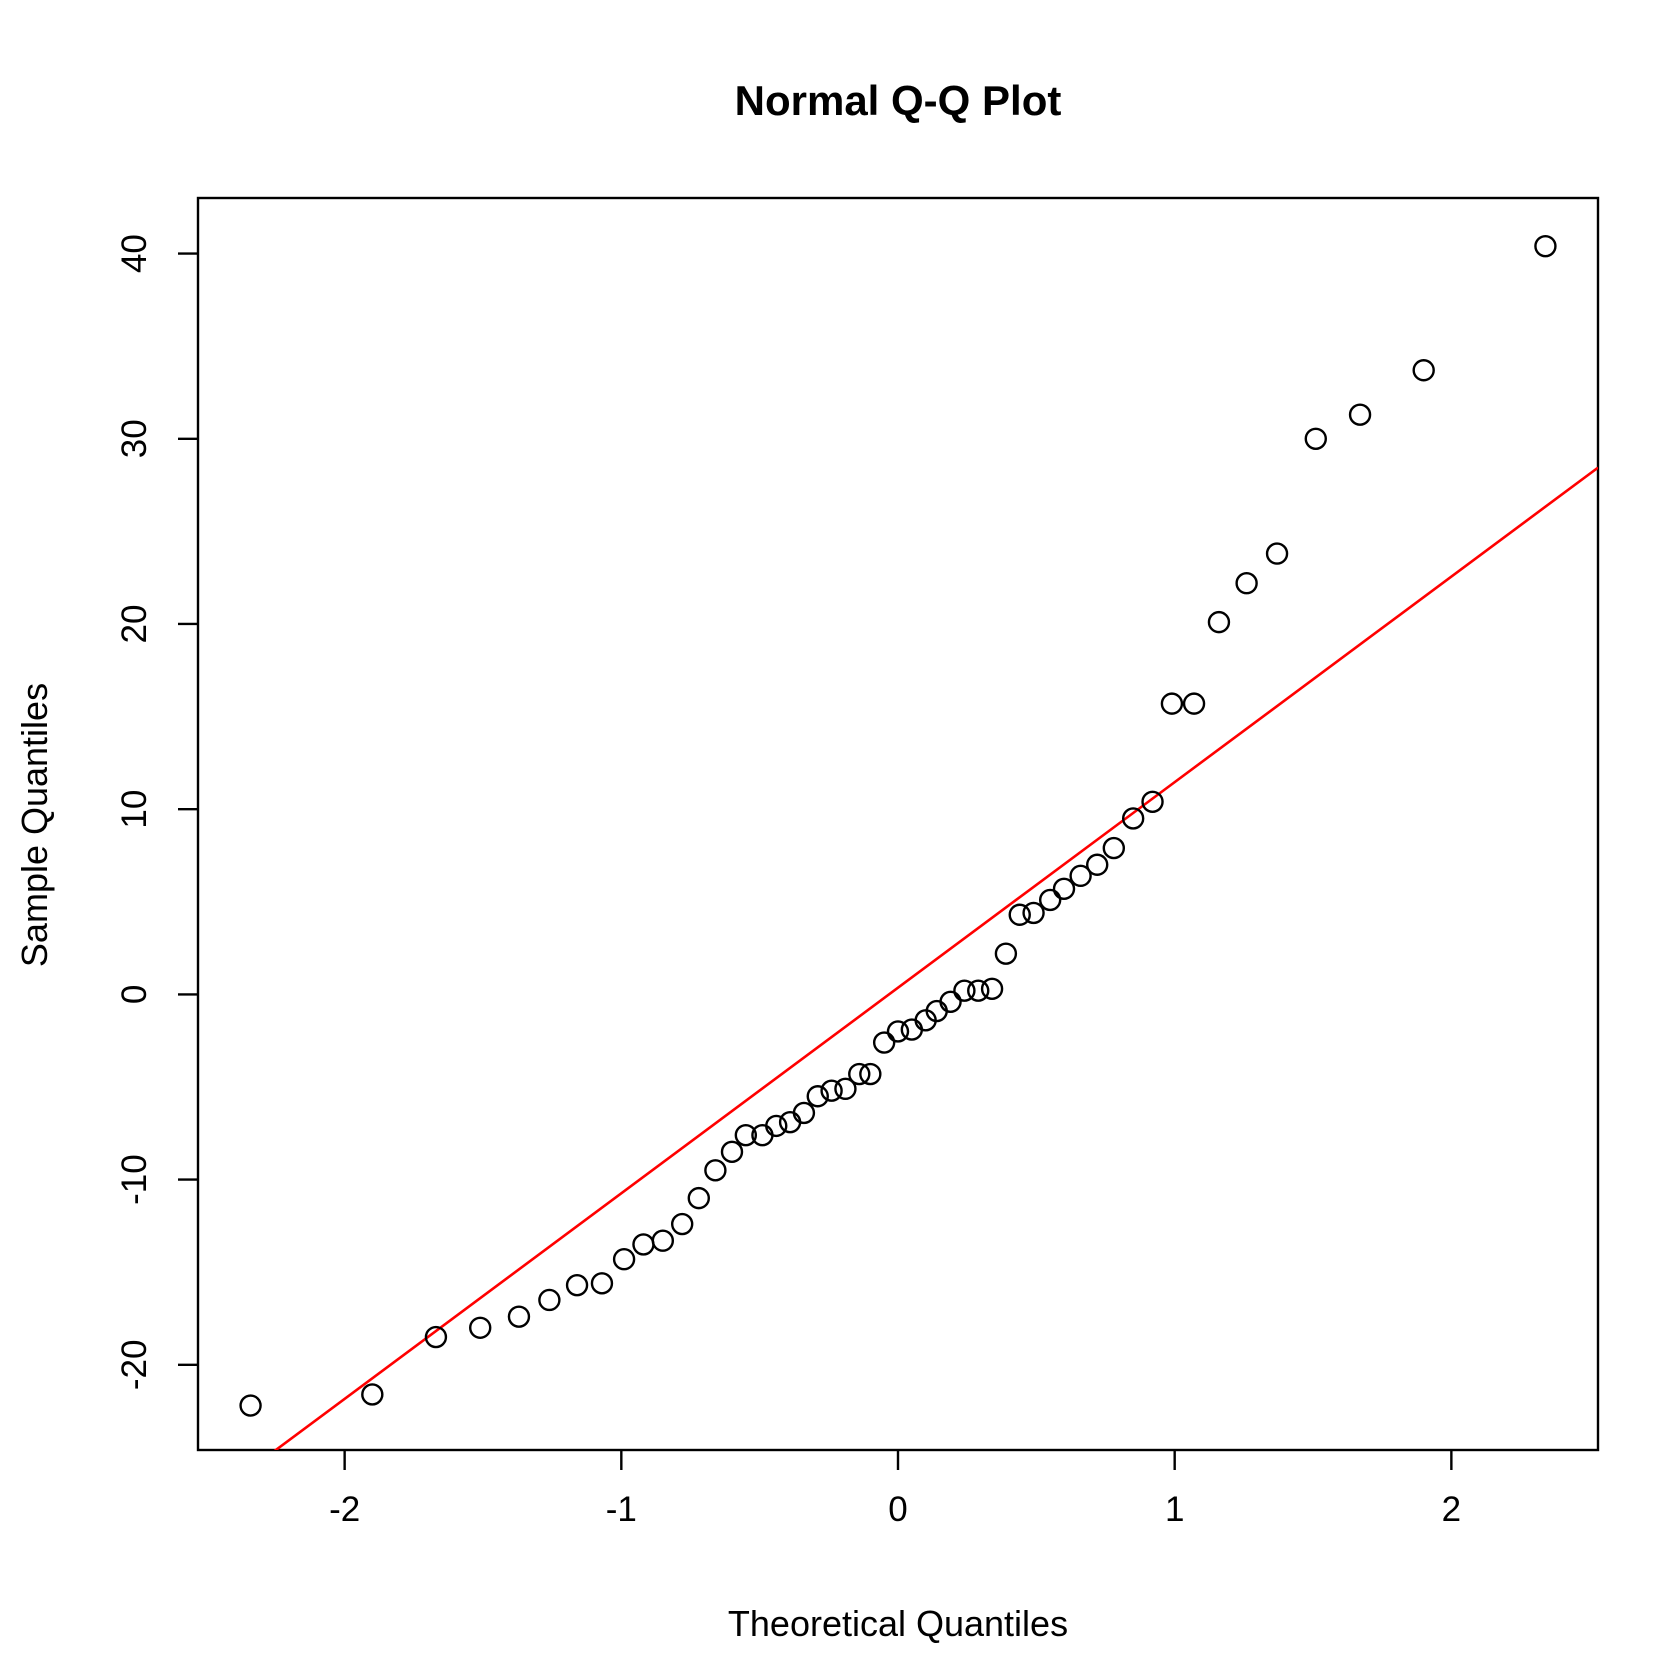 This screenshot has width=1680, height=1680. Describe the element at coordinates (134, 994) in the screenshot. I see `y-tick-label: 0` at that location.